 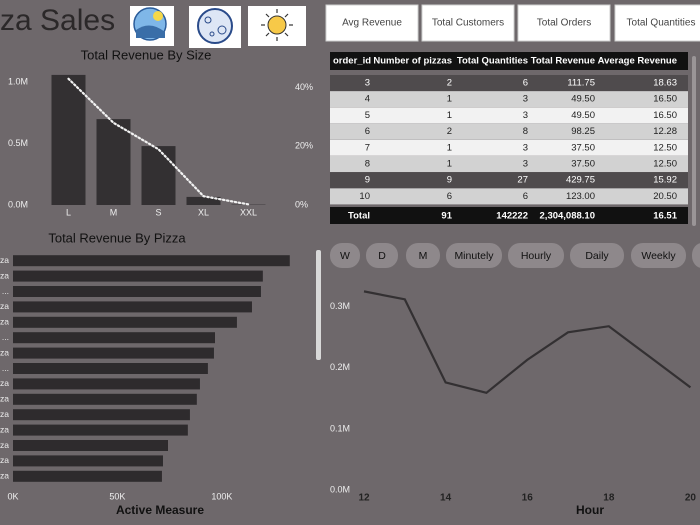 I want to click on icon-moon, so click(x=215, y=27).